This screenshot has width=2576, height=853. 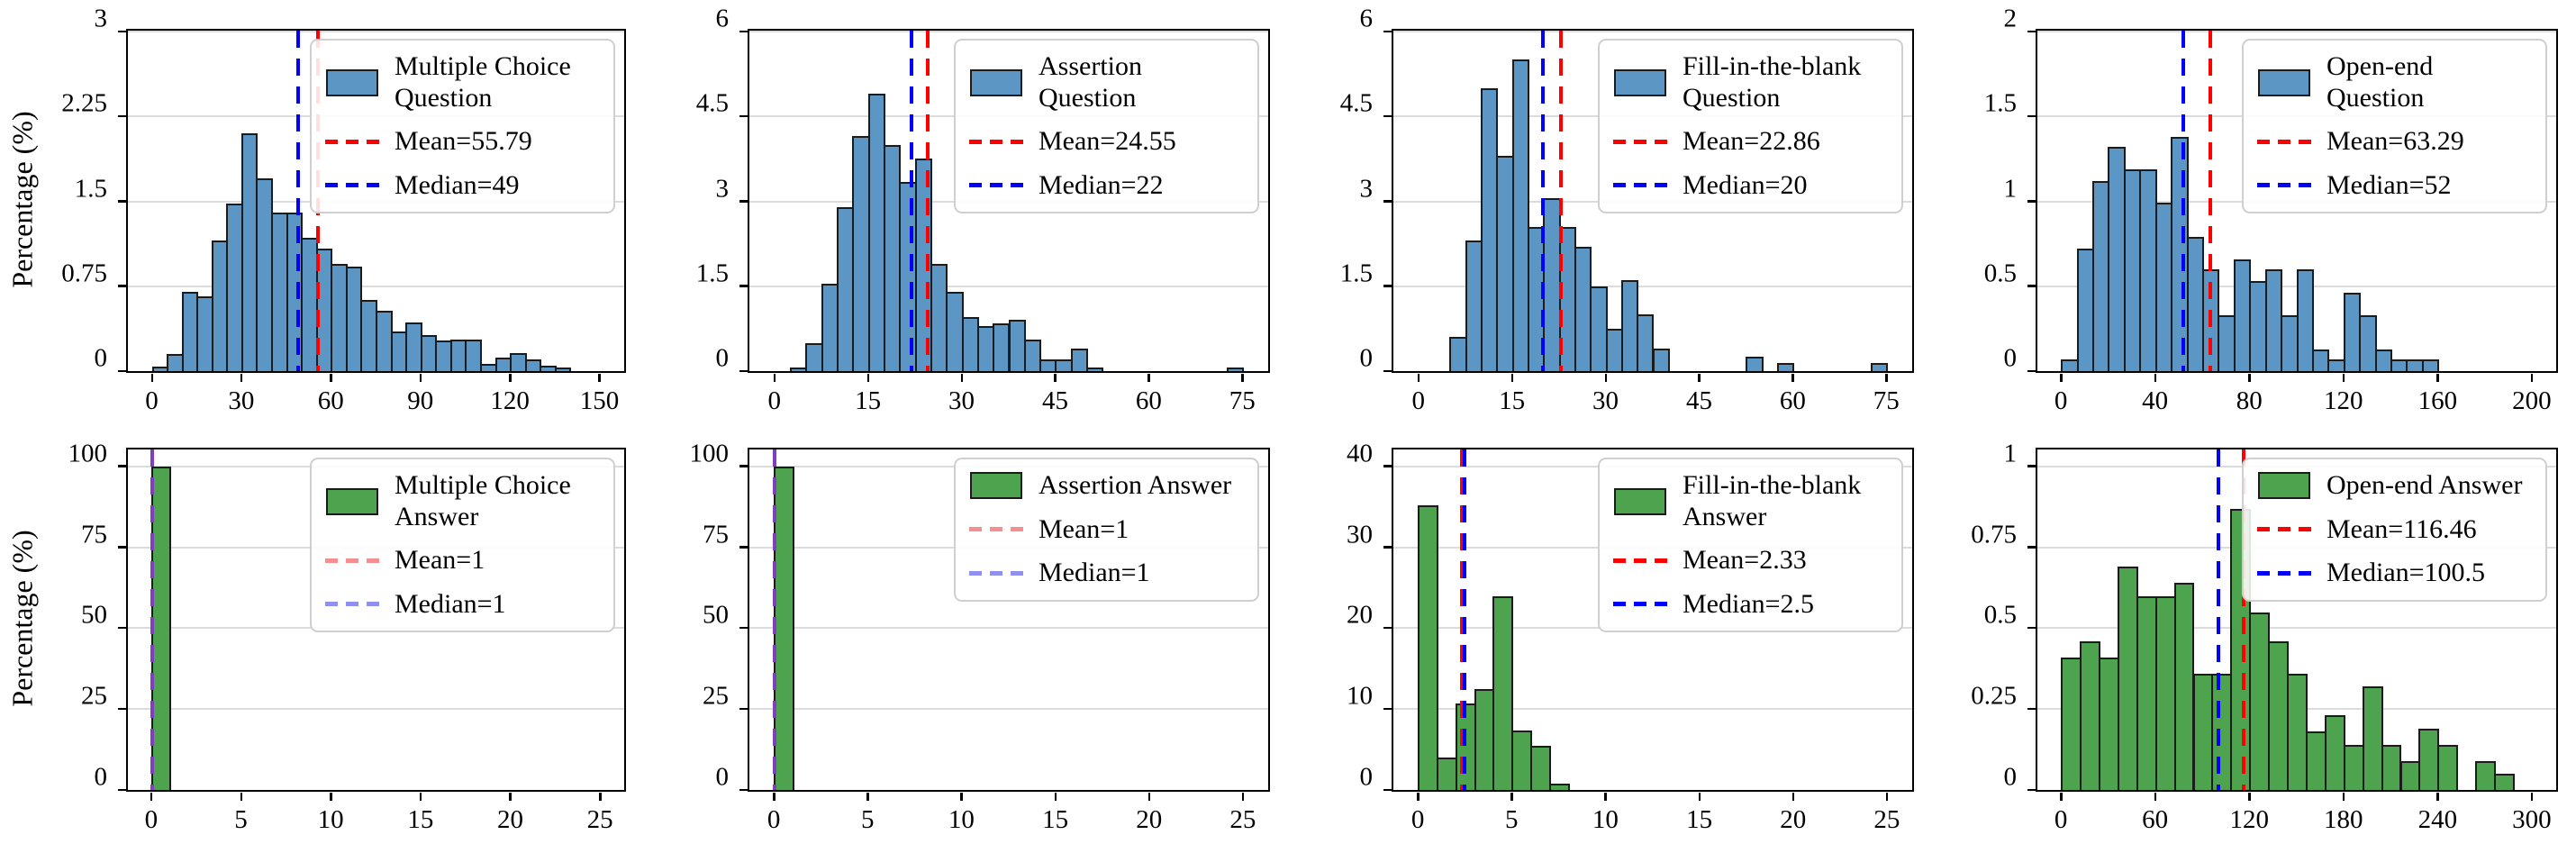 What do you see at coordinates (1793, 819) in the screenshot?
I see `x-tick-label: 20` at bounding box center [1793, 819].